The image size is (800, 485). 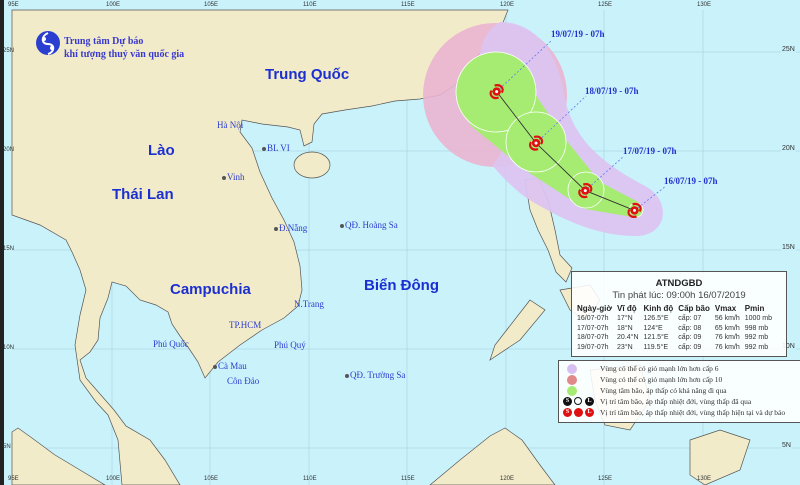 What do you see at coordinates (650, 151) in the screenshot?
I see `storm-label-17-07: 17/07/19 - 07h` at bounding box center [650, 151].